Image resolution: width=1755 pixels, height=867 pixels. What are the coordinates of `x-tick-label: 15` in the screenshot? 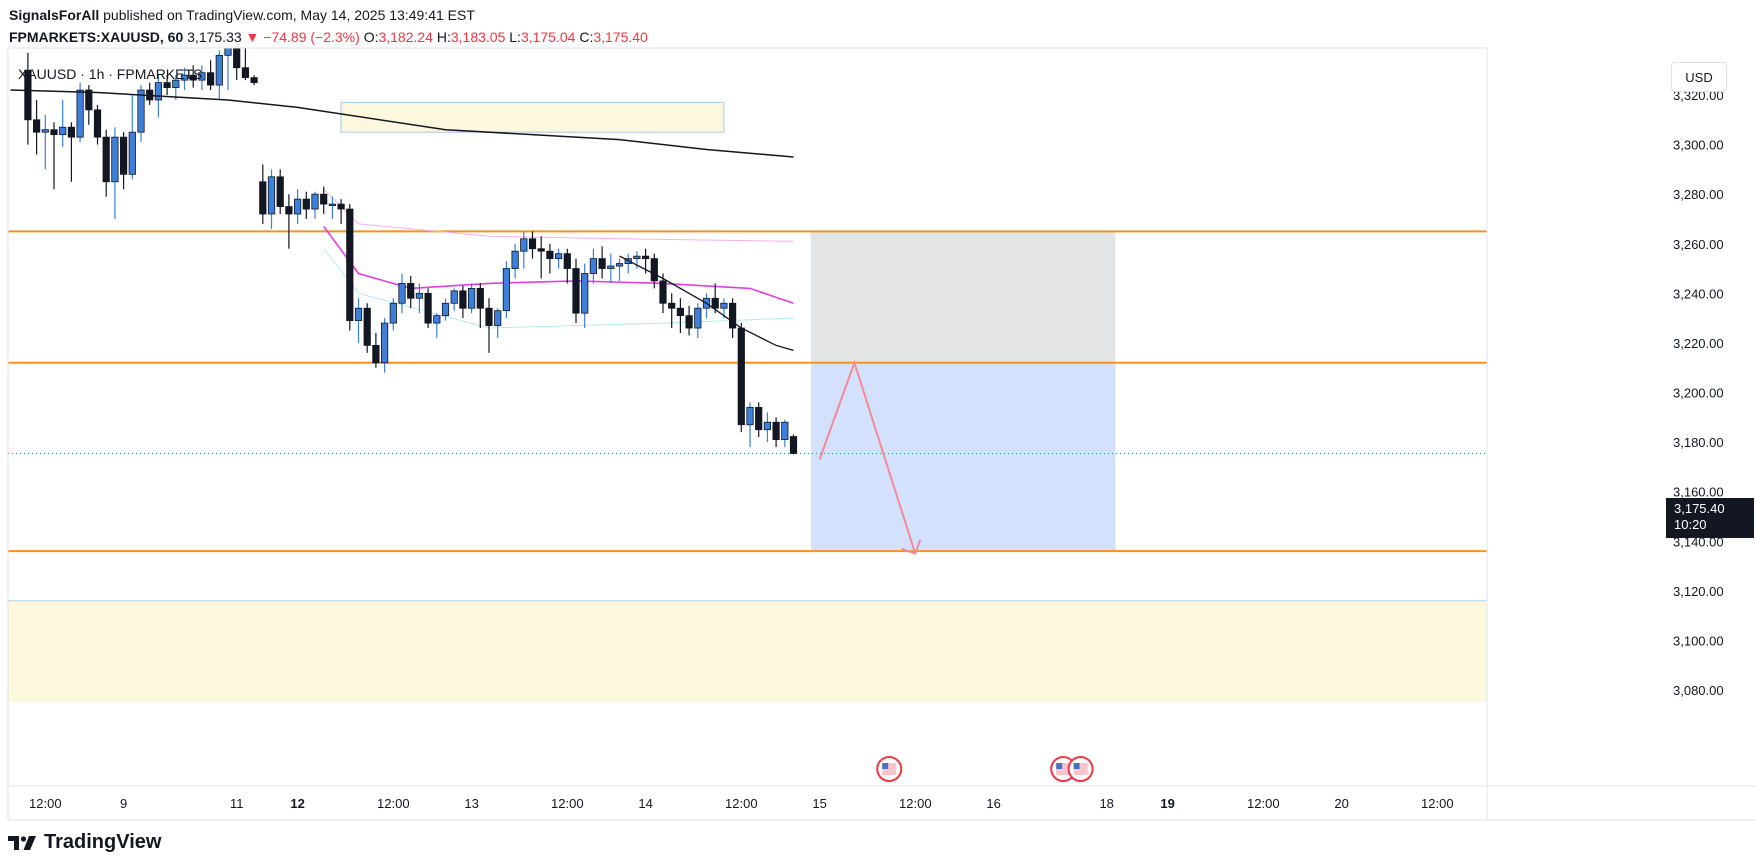 It's located at (819, 803).